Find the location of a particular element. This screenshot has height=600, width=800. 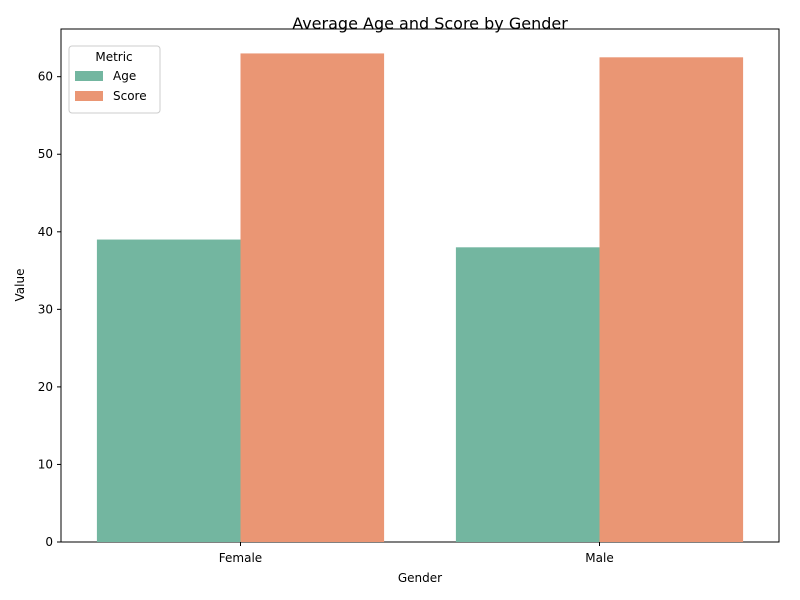

bar-score-female is located at coordinates (312, 298).